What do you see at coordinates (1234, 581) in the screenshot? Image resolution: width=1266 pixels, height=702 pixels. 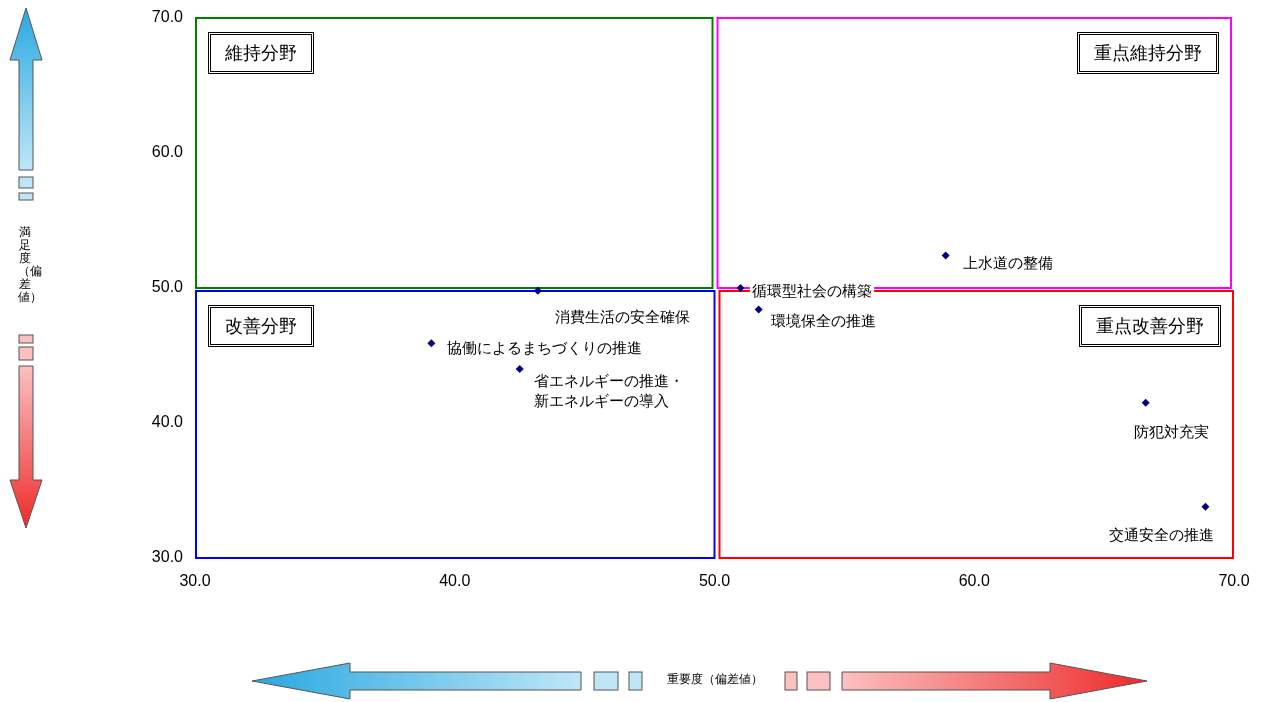 I see `x-tick-label: 70.0` at bounding box center [1234, 581].